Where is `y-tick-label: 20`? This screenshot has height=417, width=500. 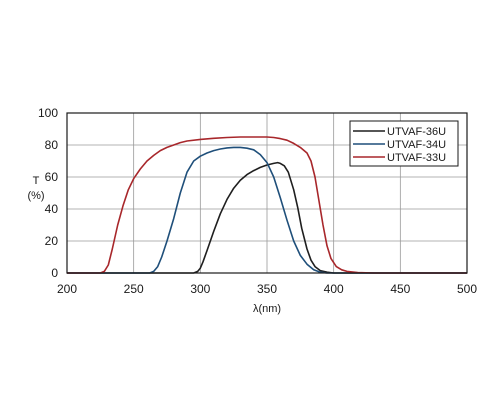 y-tick-label: 20 is located at coordinates (52, 241).